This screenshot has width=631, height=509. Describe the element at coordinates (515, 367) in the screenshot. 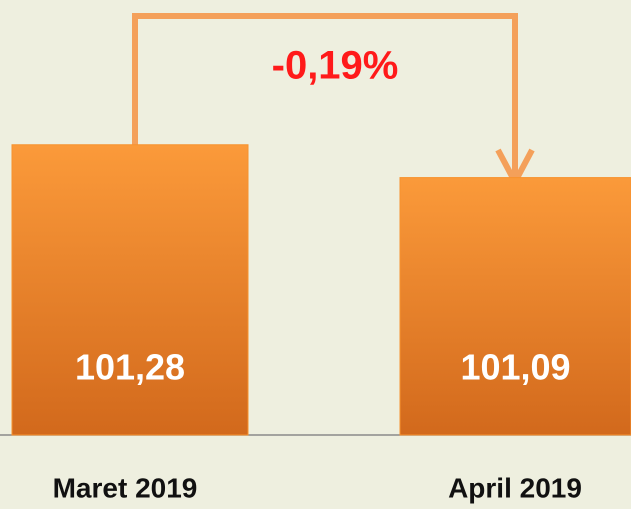

I see `value-label: 101,09` at that location.